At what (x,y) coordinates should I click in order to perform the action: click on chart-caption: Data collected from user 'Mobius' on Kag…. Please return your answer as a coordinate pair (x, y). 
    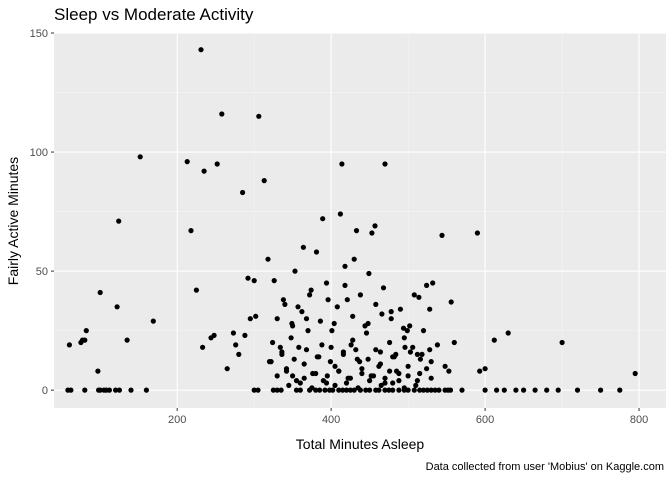
    Looking at the image, I should click on (545, 467).